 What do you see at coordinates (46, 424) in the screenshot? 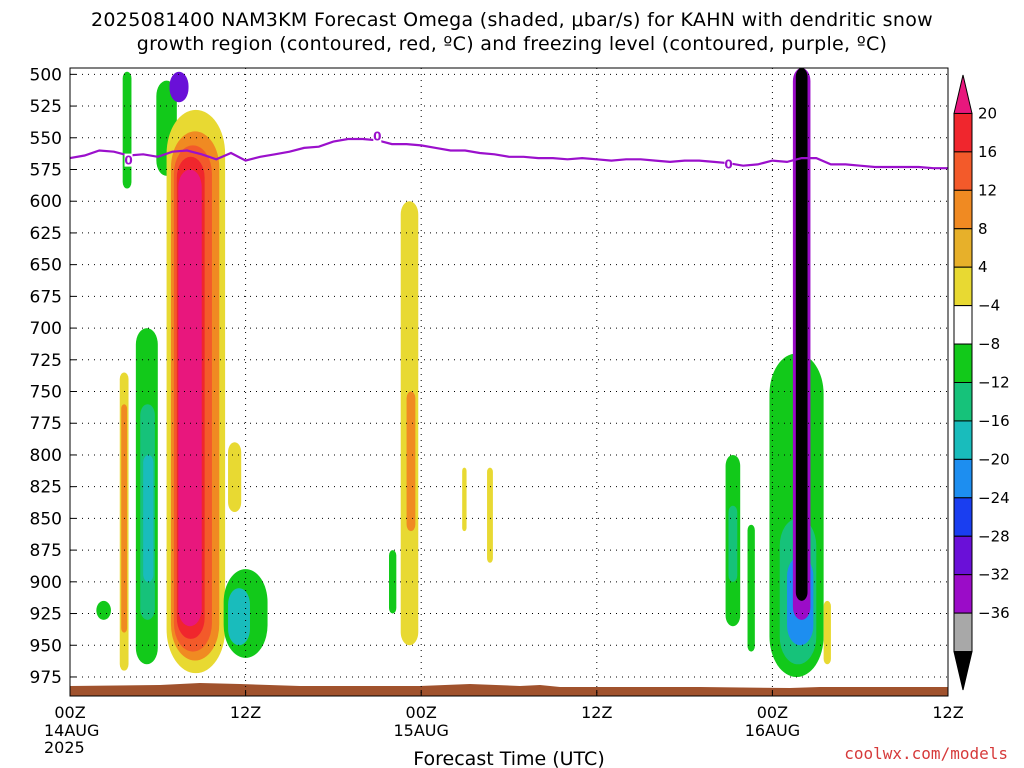
I see `y-tick-label: 775` at bounding box center [46, 424].